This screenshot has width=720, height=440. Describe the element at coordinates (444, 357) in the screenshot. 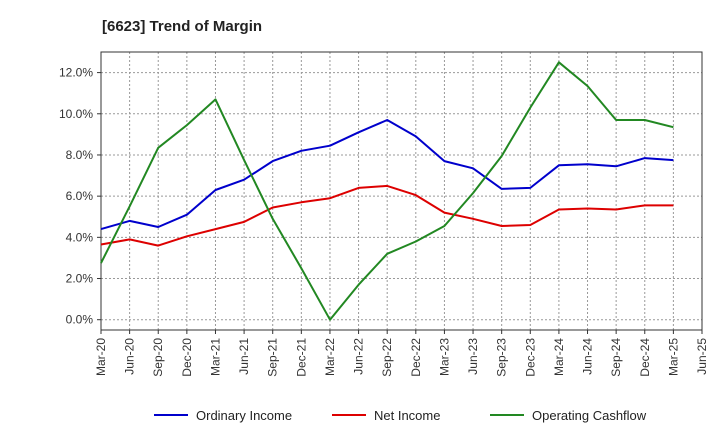

I see `x-tick-label: Mar-23` at that location.